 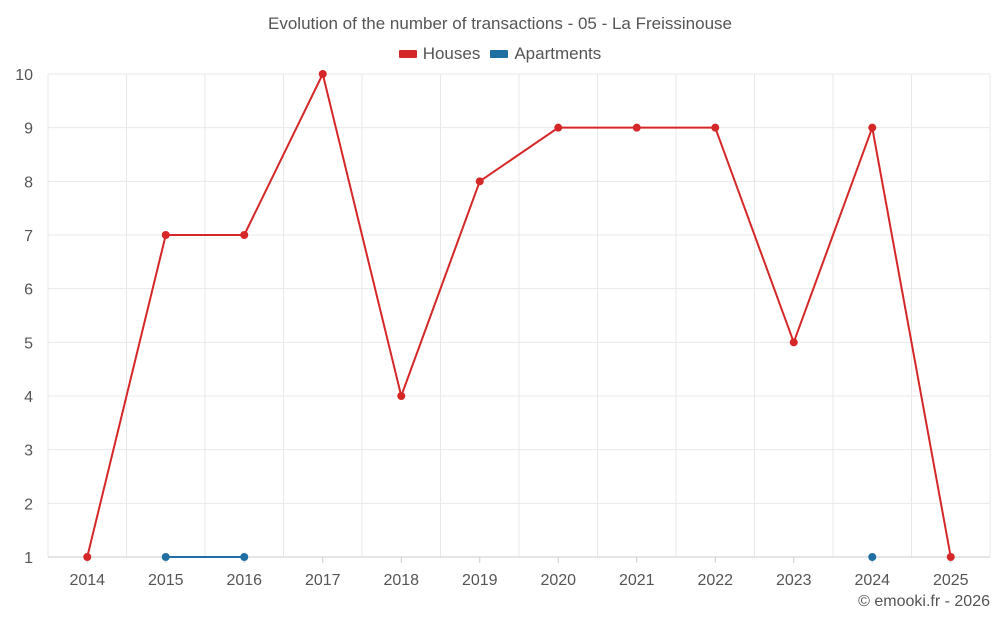 I want to click on credit-text: © emooki.fr - 2026, so click(x=924, y=601).